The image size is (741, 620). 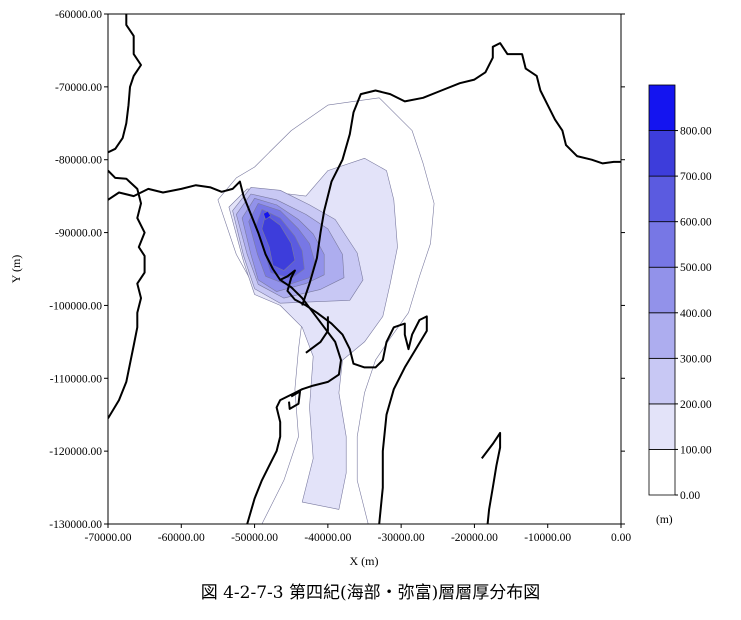 I want to click on y-tick-label: -90000.00, so click(x=78, y=234).